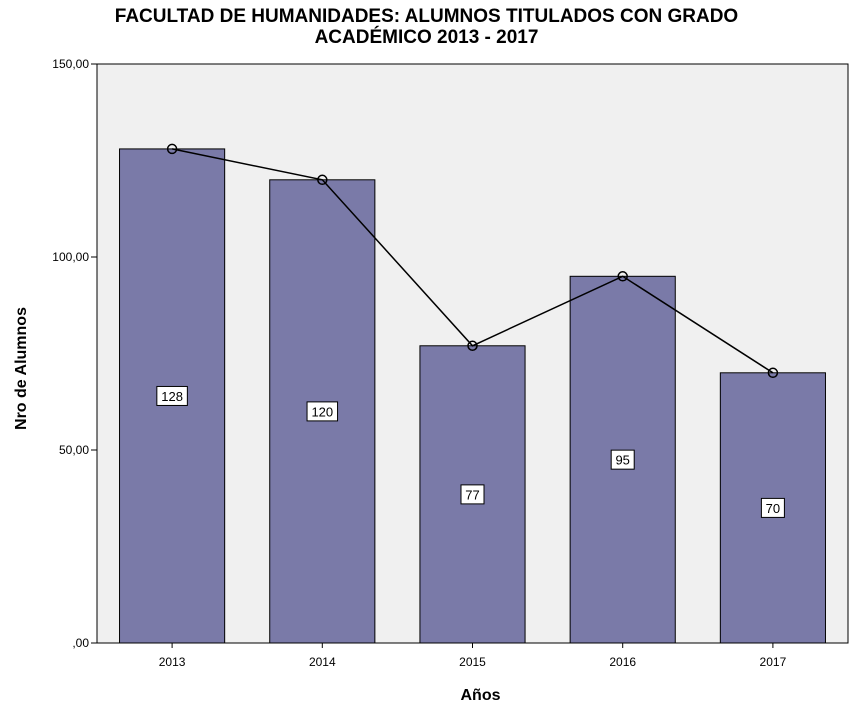  Describe the element at coordinates (74, 450) in the screenshot. I see `y-tick-label: 50,00` at that location.